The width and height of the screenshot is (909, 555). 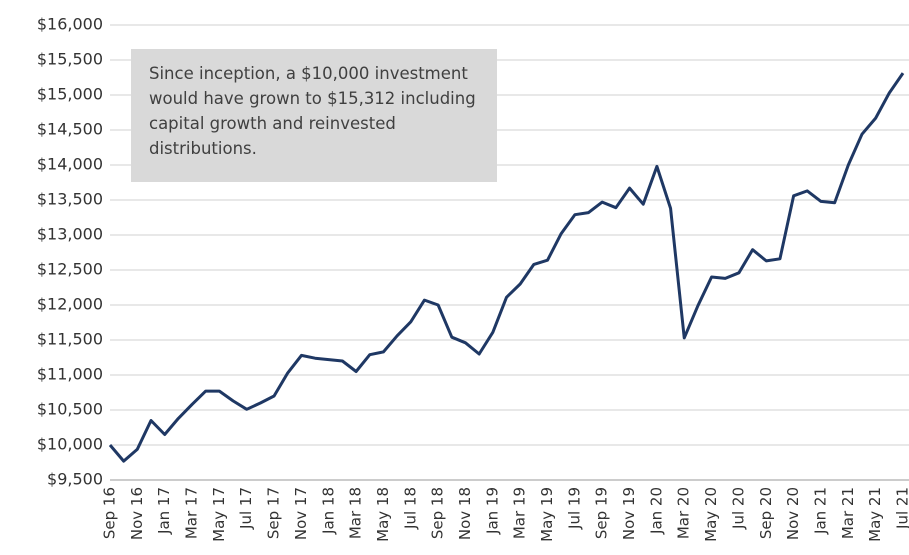 What do you see at coordinates (274, 513) in the screenshot?
I see `x-tick-label: Sep 17` at bounding box center [274, 513].